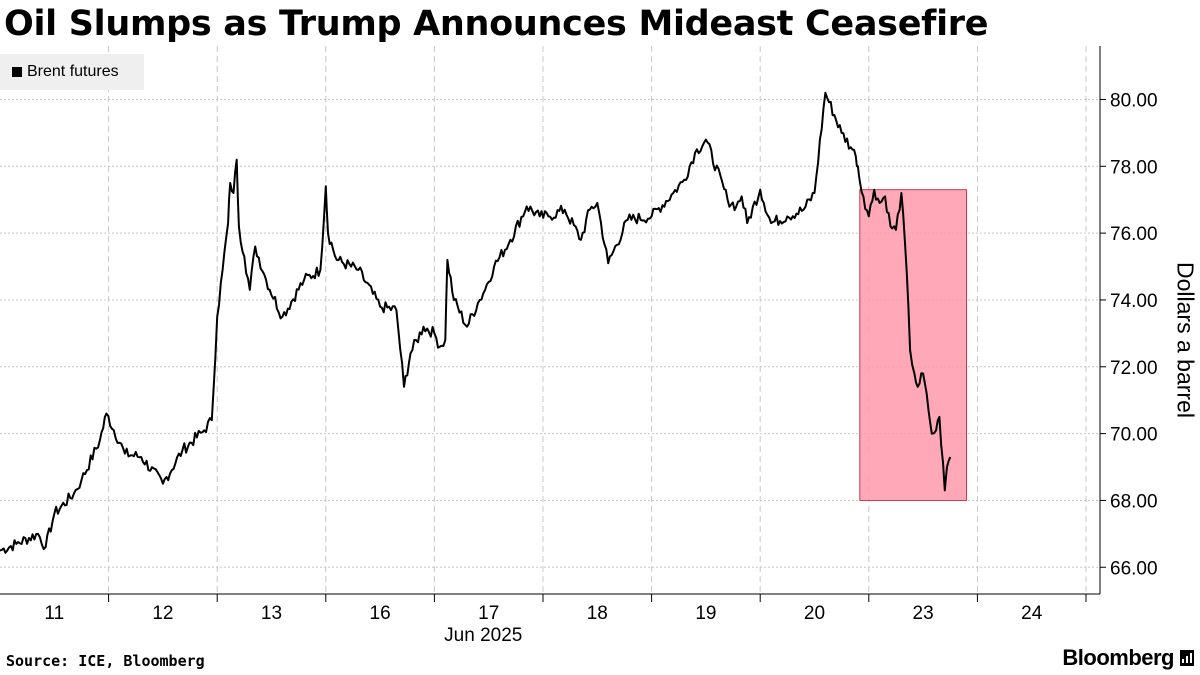 This screenshot has height=675, width=1200. I want to click on y-tick-label: 74.00, so click(1134, 301).